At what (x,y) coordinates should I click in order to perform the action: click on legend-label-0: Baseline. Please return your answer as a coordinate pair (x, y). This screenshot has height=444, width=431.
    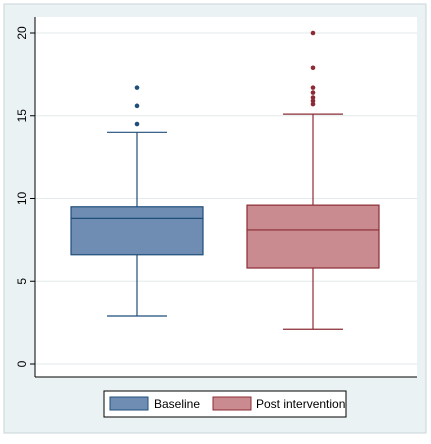
    Looking at the image, I should click on (177, 404).